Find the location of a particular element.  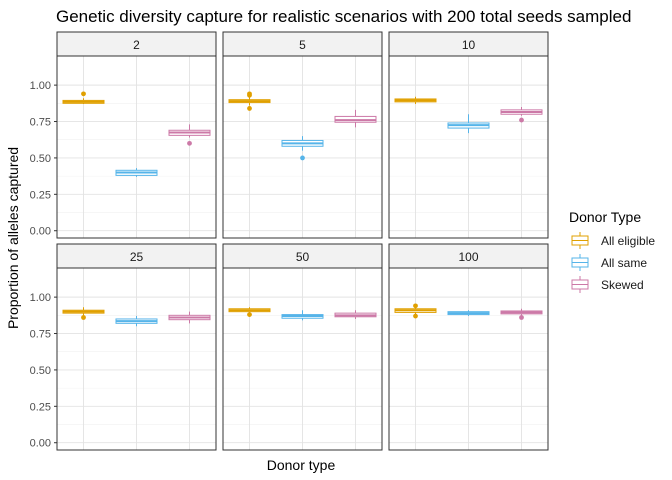

legend-label: All eligible is located at coordinates (628, 241).